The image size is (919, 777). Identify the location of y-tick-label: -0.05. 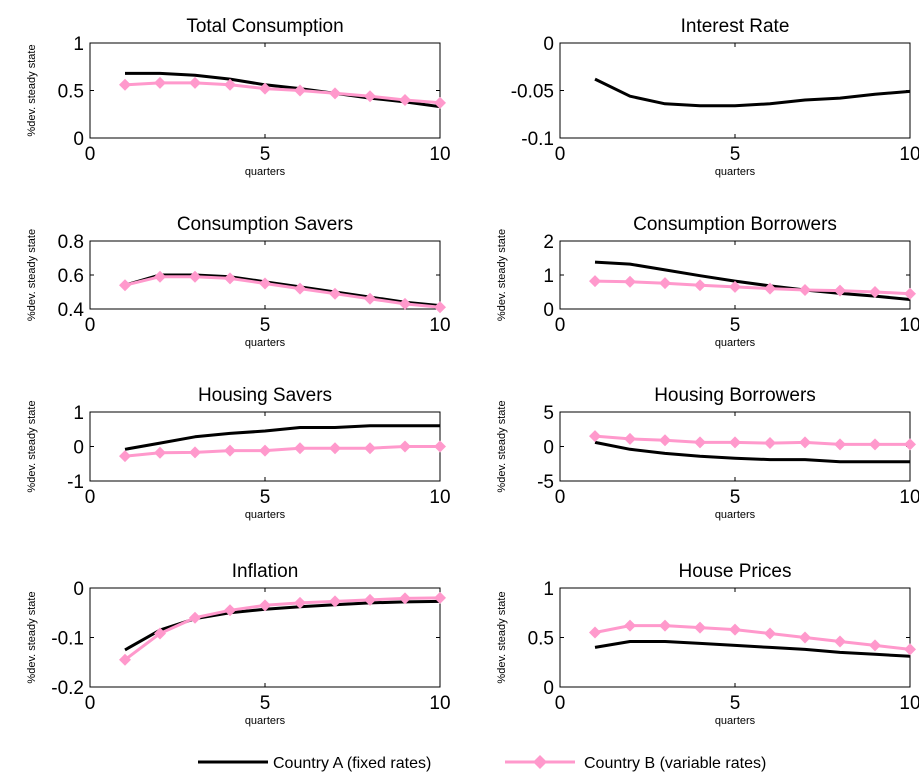
(532, 92).